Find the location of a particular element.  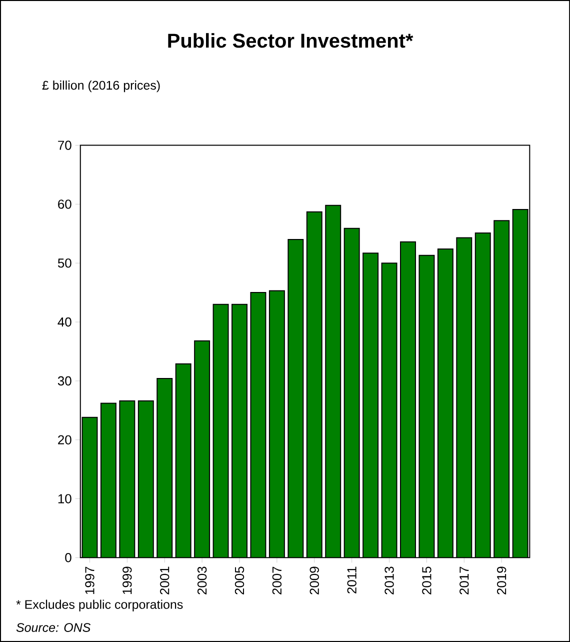

x-tick-label: 2013 is located at coordinates (389, 580).